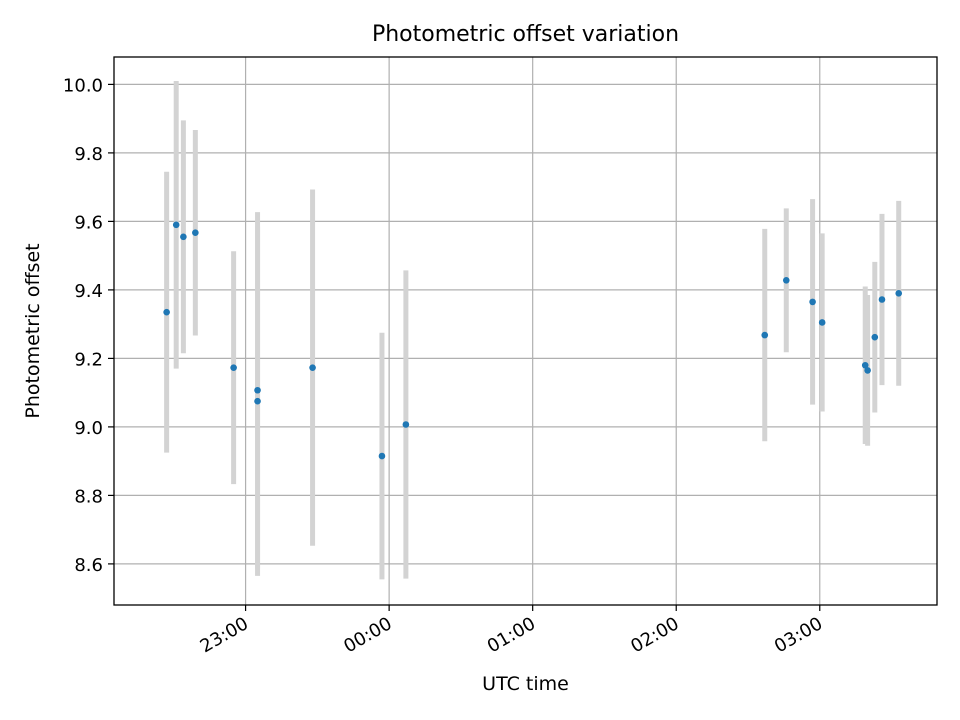 The image size is (960, 720). What do you see at coordinates (88, 325) in the screenshot?
I see `y-axis-ticks: 8.6 8.8 9.0 9.2 9.4 9.6 9.8 10.0` at bounding box center [88, 325].